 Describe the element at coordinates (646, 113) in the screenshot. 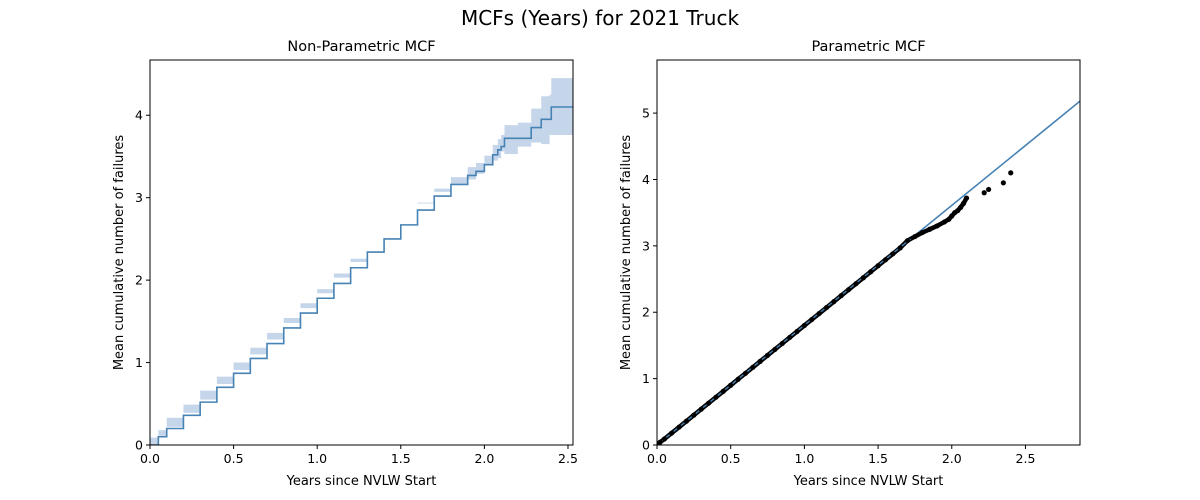

I see `y-tick-label: 5` at that location.